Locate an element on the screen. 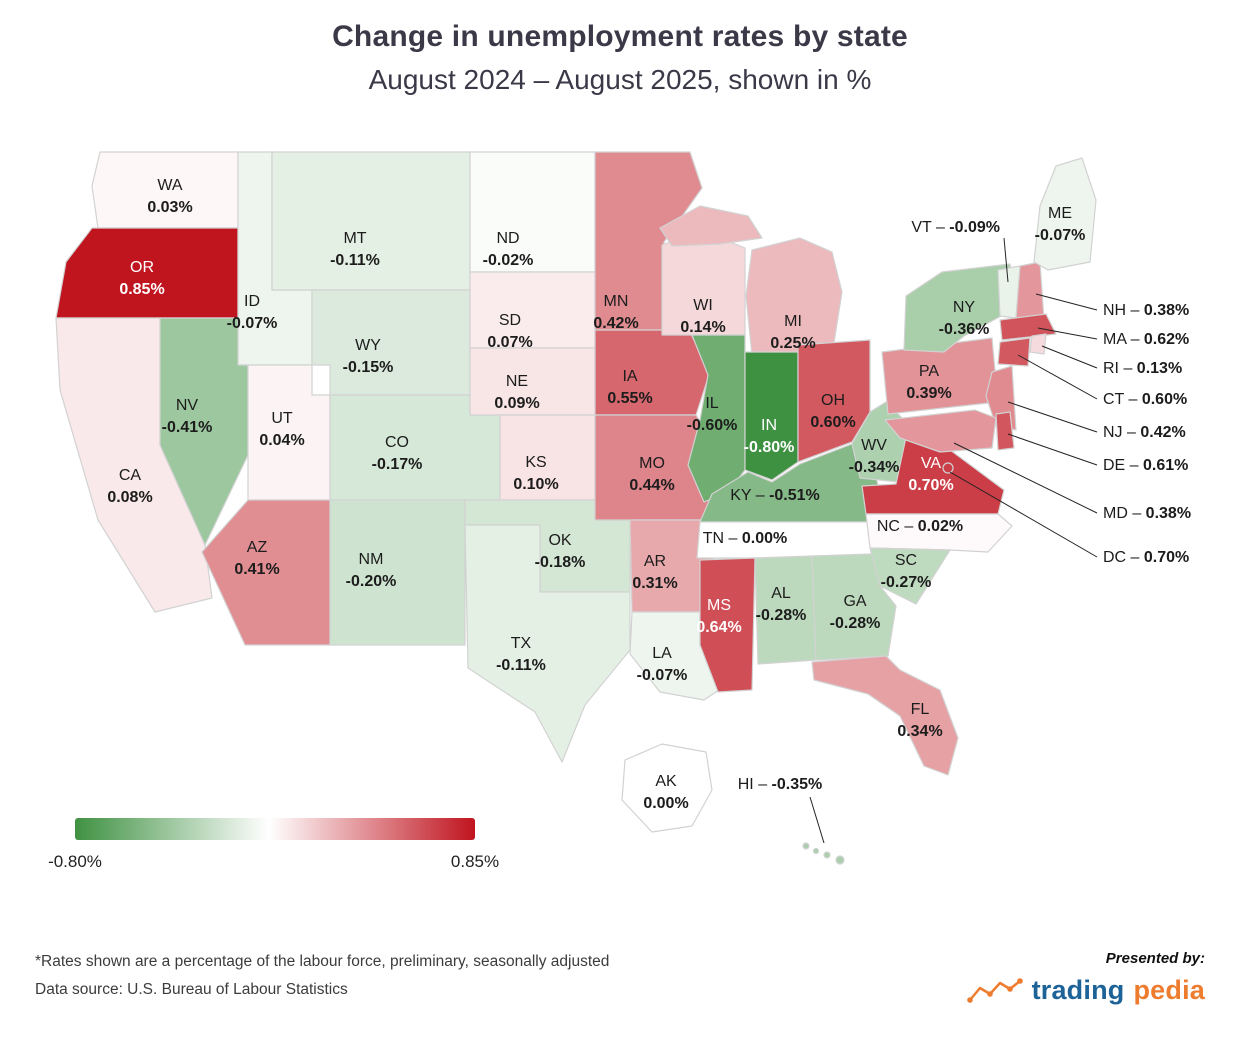 The image size is (1240, 1046). state-MT is located at coordinates (371, 221).